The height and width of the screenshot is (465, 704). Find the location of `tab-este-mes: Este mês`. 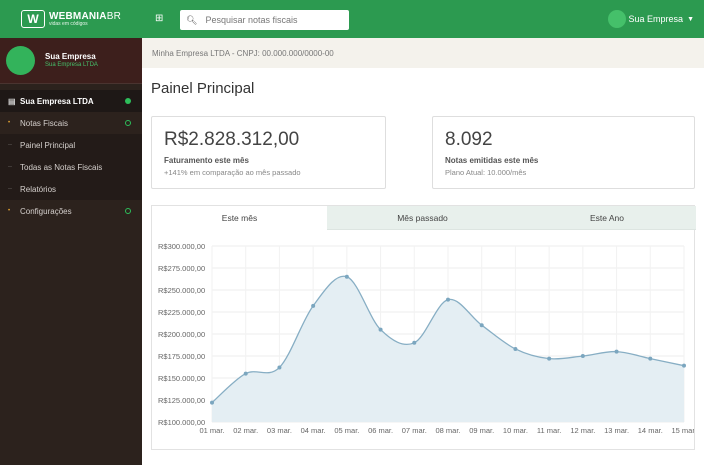

tab-este-mes: Este mês is located at coordinates (239, 218).